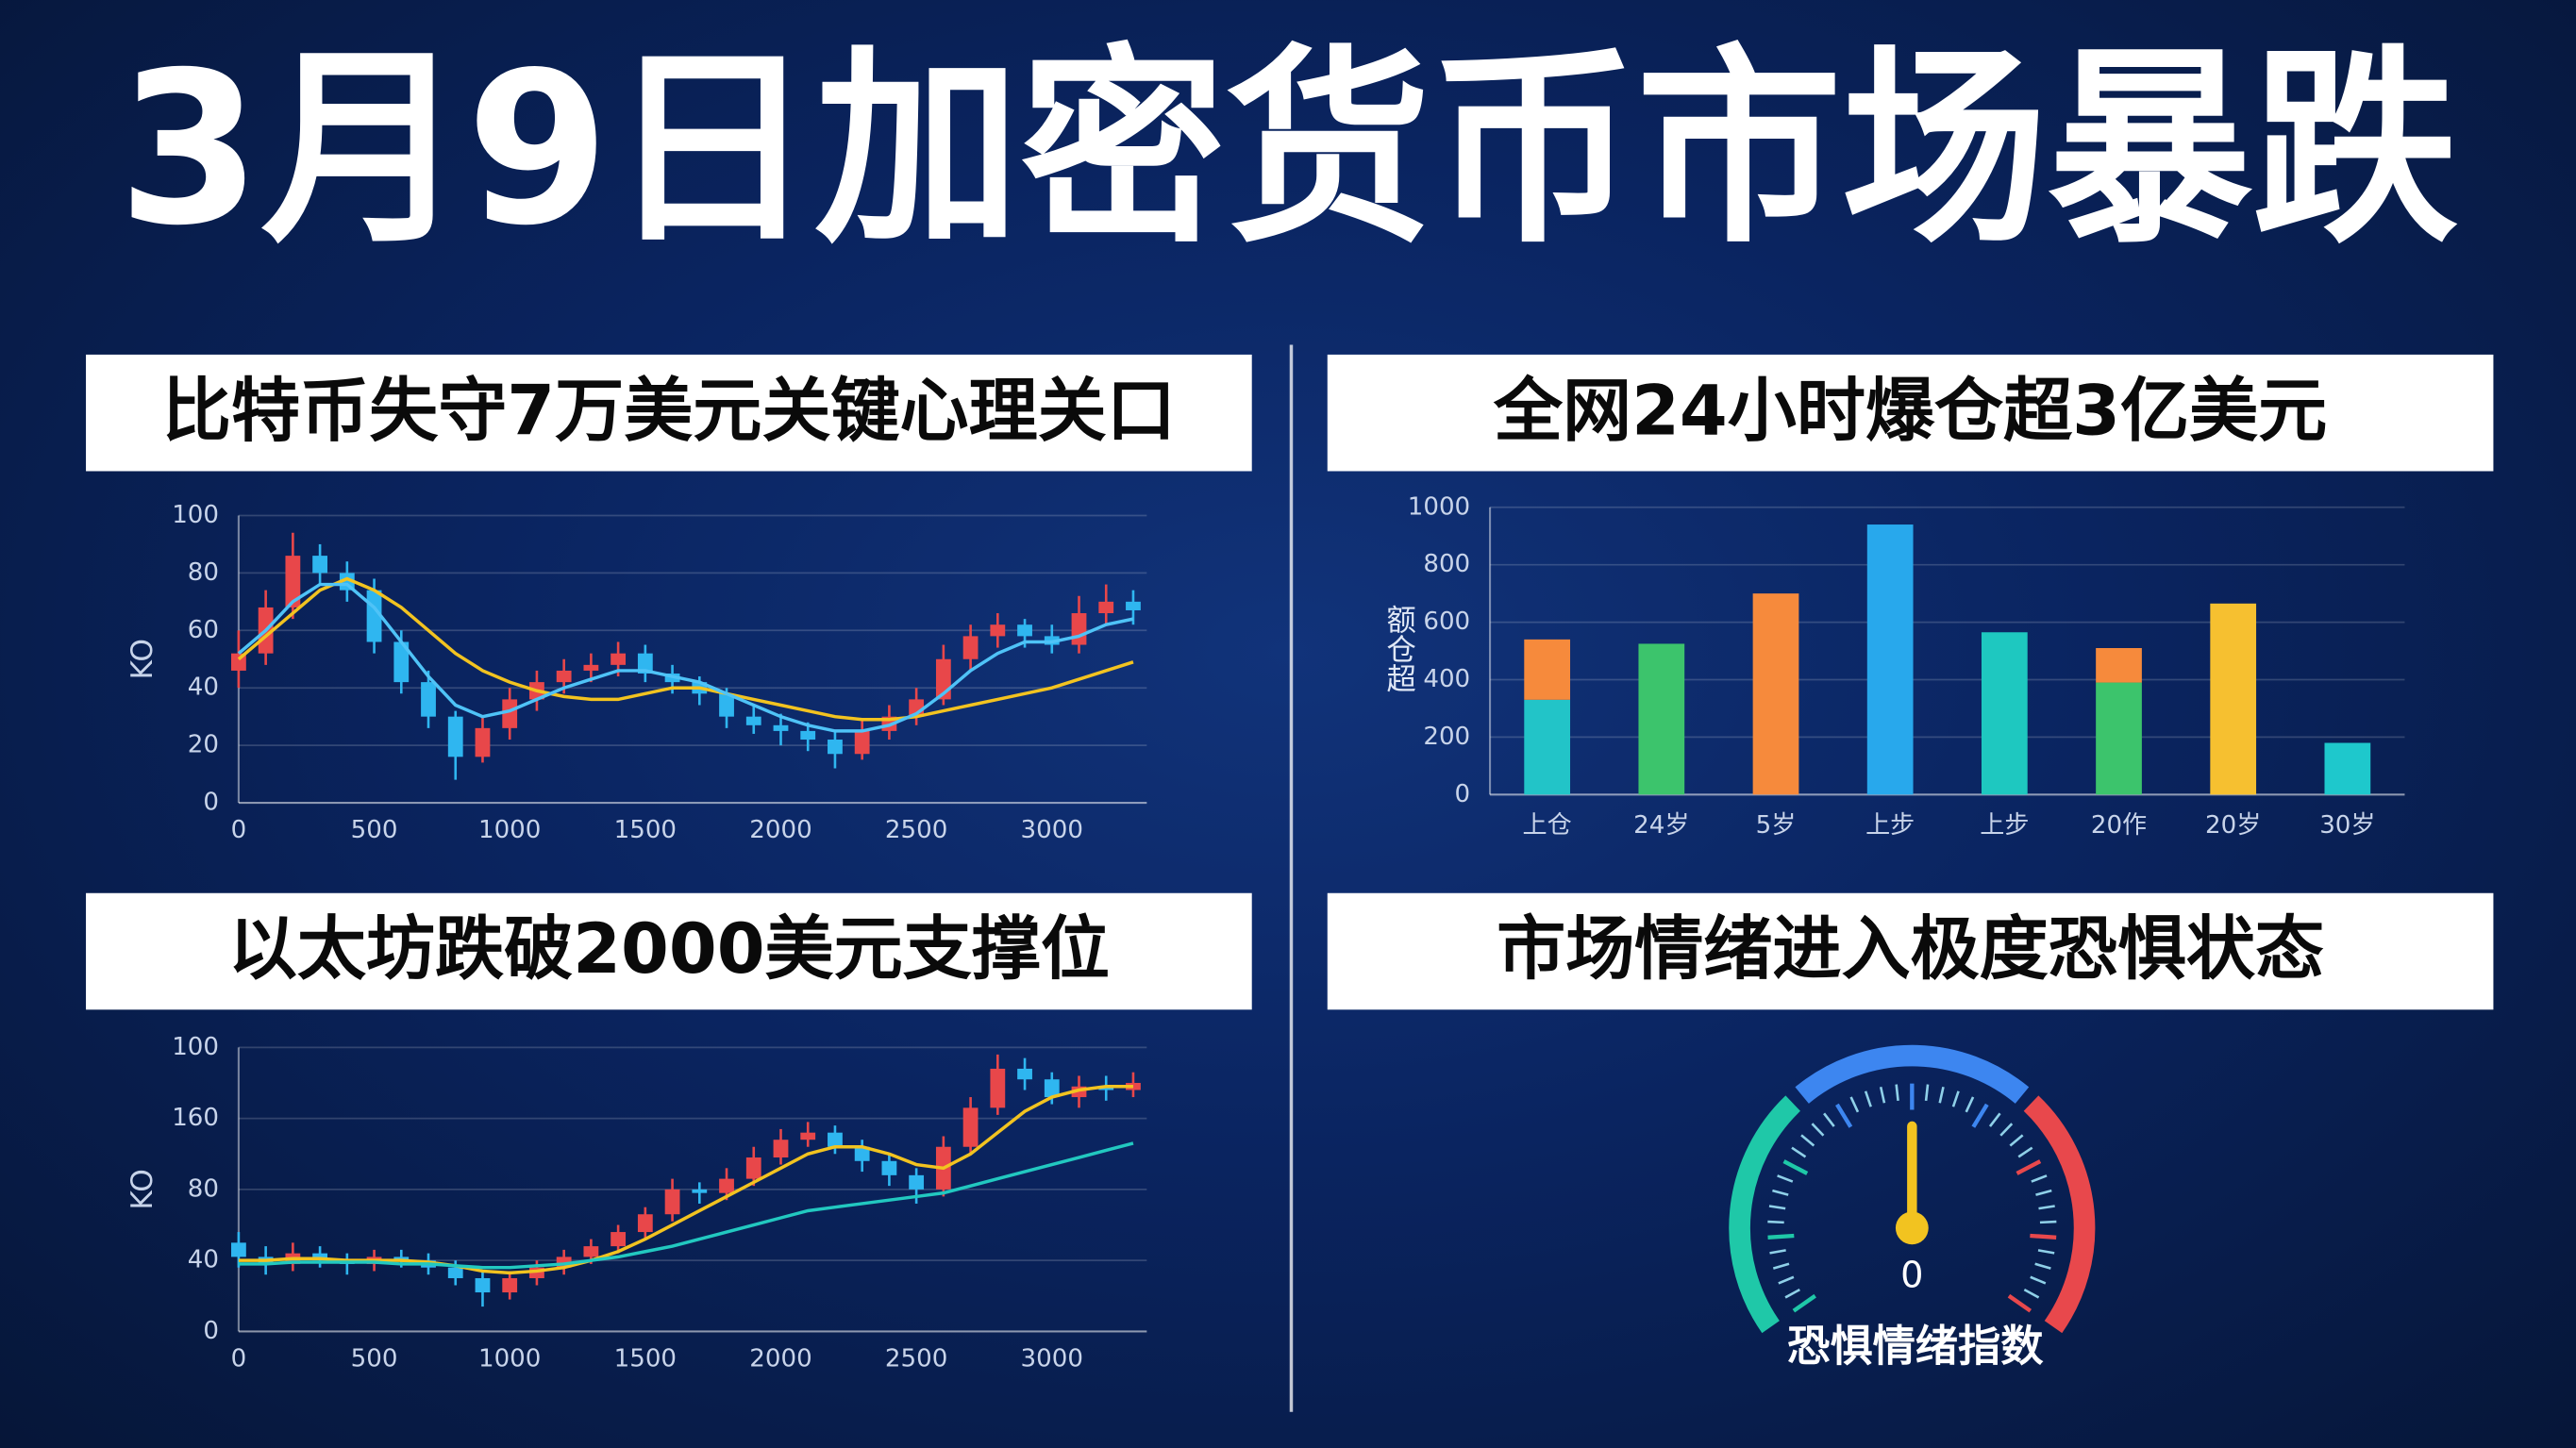 The height and width of the screenshot is (1448, 2576). What do you see at coordinates (1446, 737) in the screenshot?
I see `y-tick-label: 200` at bounding box center [1446, 737].